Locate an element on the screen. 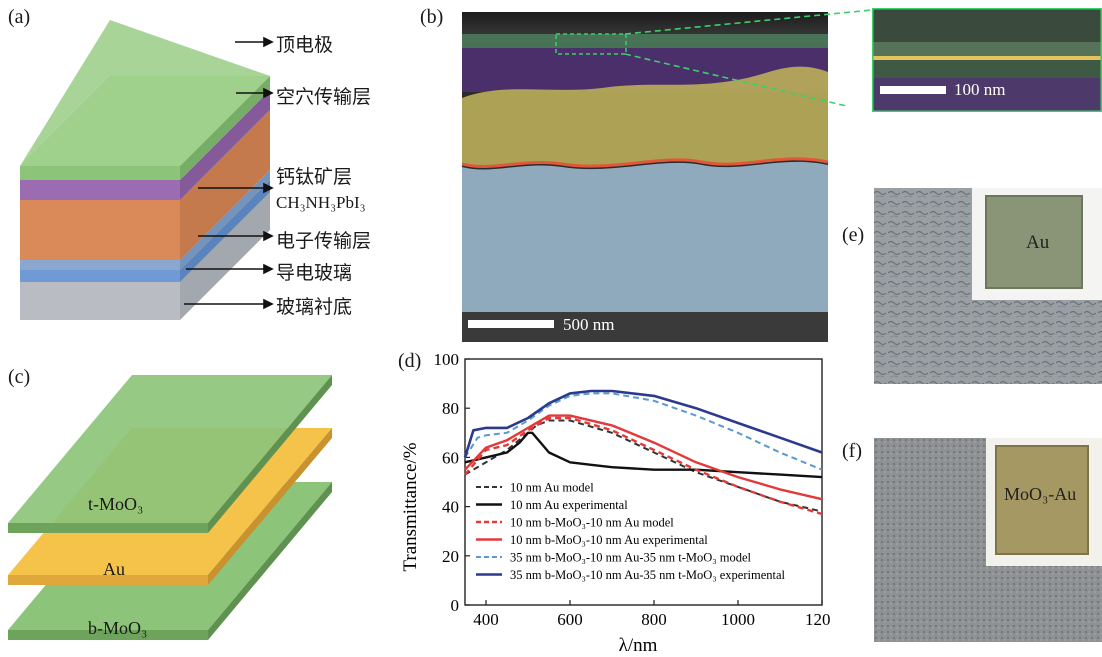 The height and width of the screenshot is (657, 1102). y-tick-label: 40 is located at coordinates (450, 507).